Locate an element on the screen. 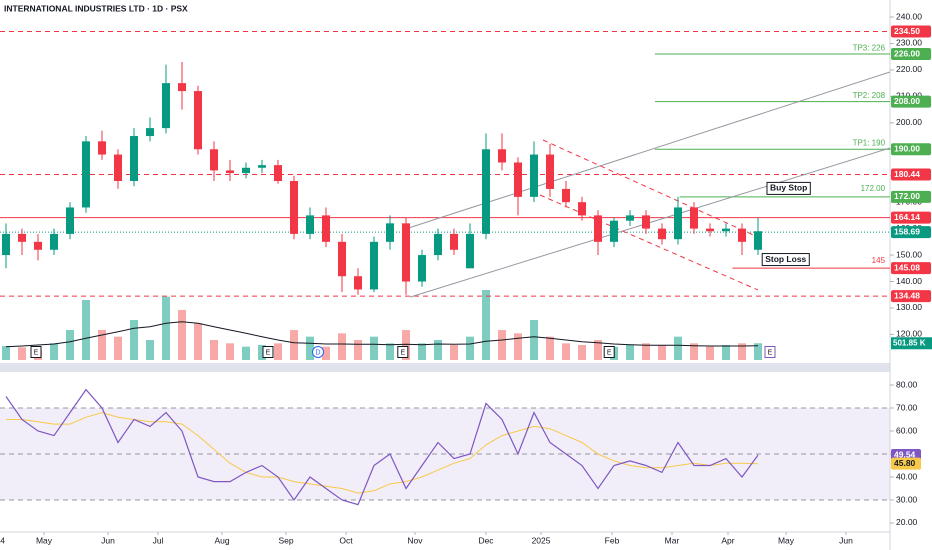  rsi-ma-line is located at coordinates (382, 453).